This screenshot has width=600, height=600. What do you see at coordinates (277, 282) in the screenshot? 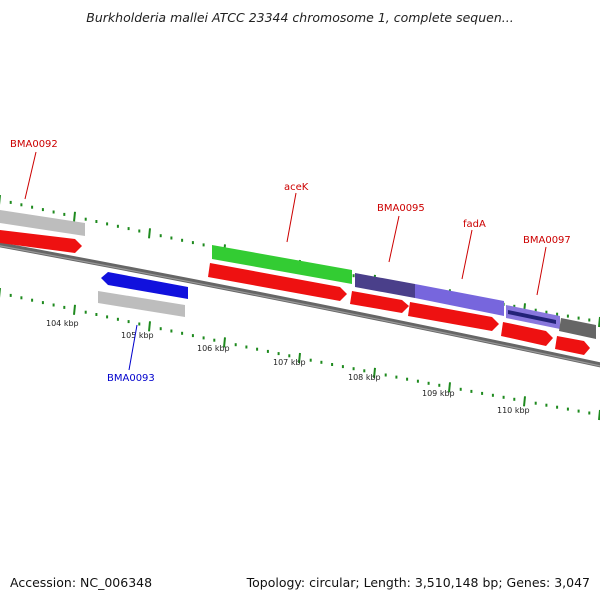
I see `cds-acek` at bounding box center [277, 282].